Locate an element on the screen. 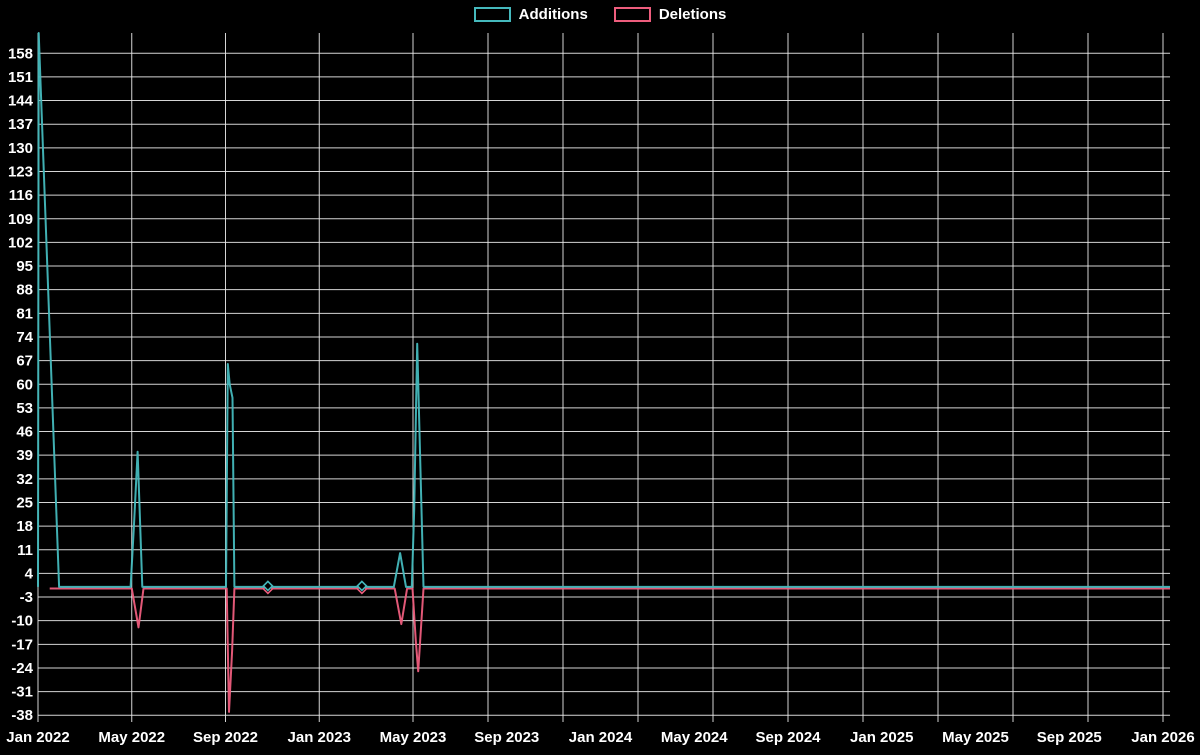 Image resolution: width=1200 pixels, height=755 pixels. x-tick-label: May 2024 is located at coordinates (694, 737).